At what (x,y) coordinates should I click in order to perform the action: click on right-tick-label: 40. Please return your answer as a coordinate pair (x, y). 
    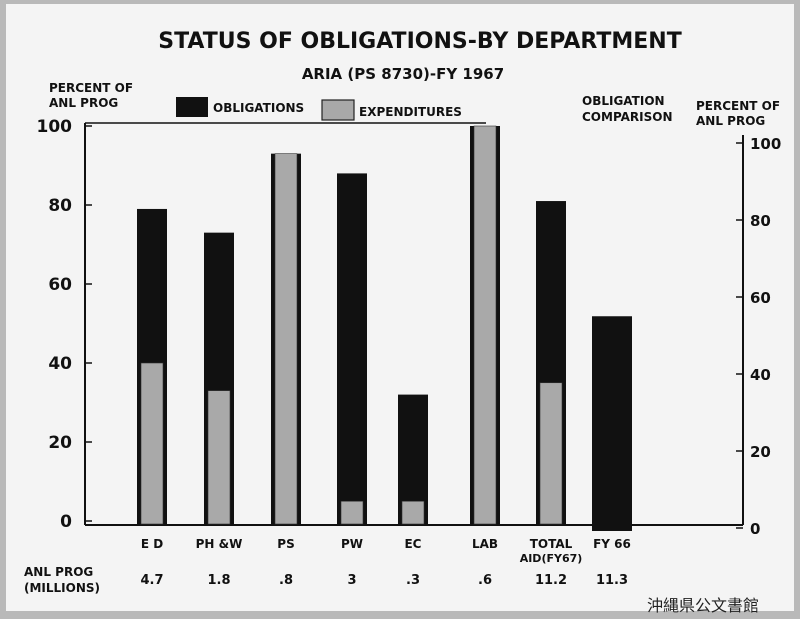
    Looking at the image, I should click on (760, 375).